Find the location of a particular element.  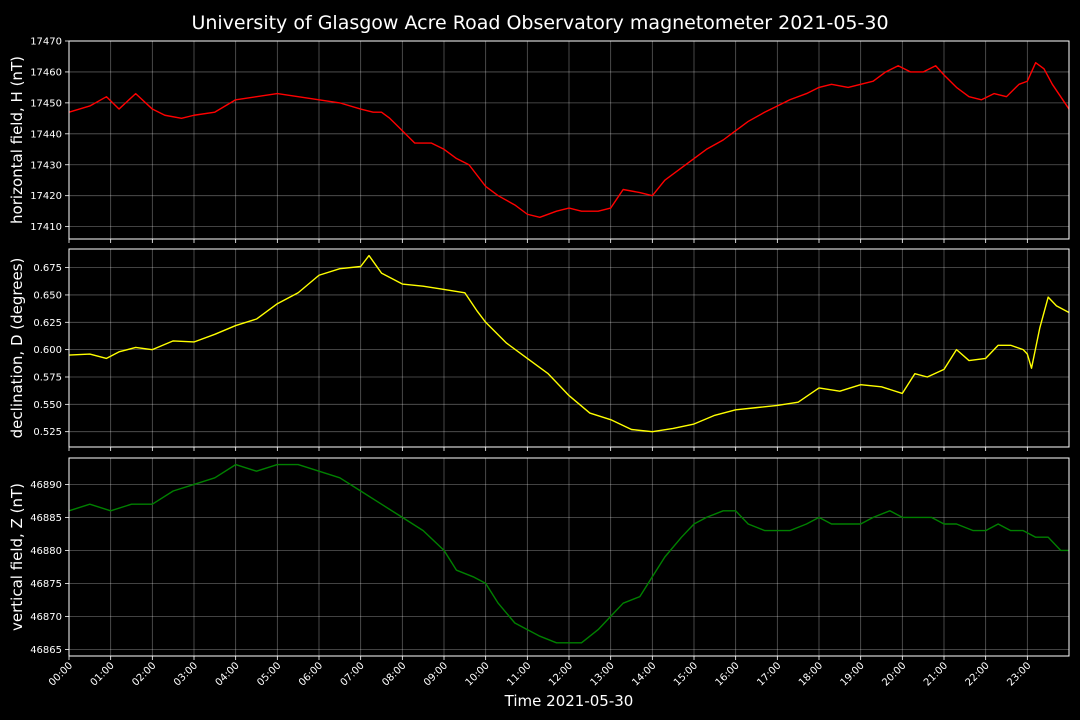

y-tick-label: 0.675 is located at coordinates (47, 268).